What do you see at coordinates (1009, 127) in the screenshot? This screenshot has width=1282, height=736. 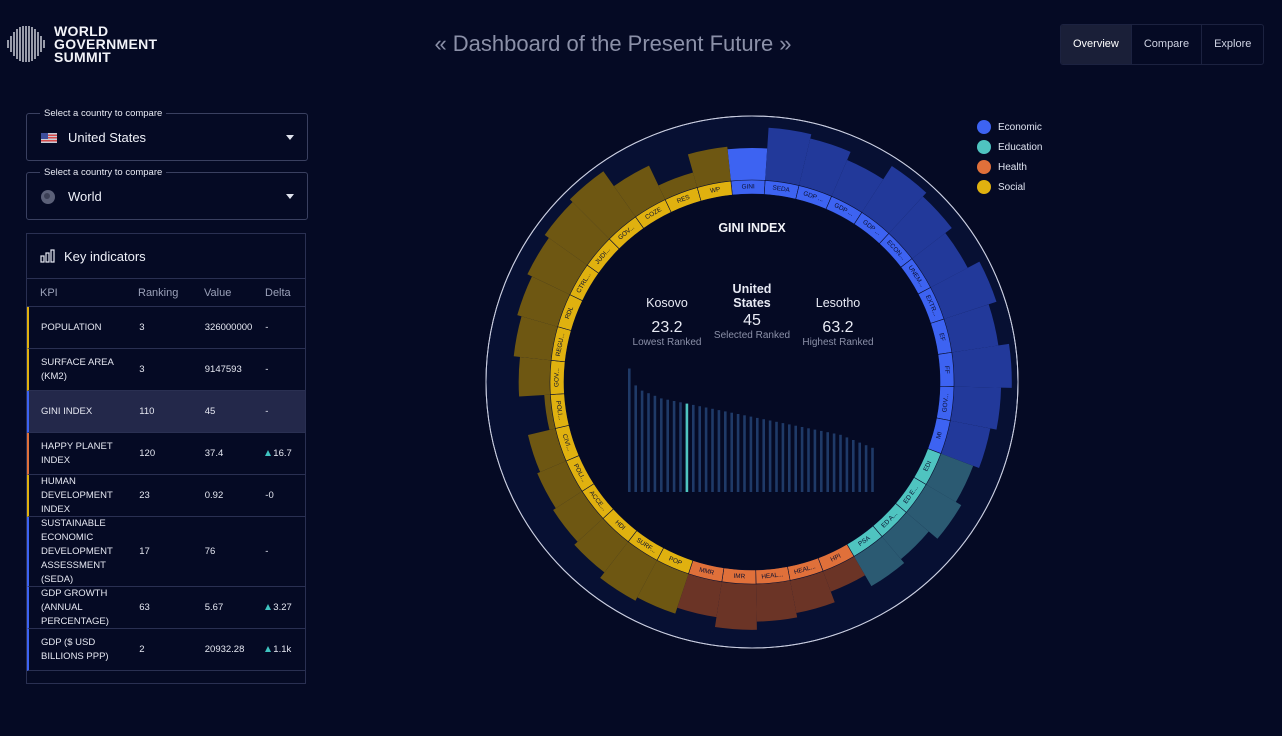 I see `legend-item-economic: Economic` at bounding box center [1009, 127].